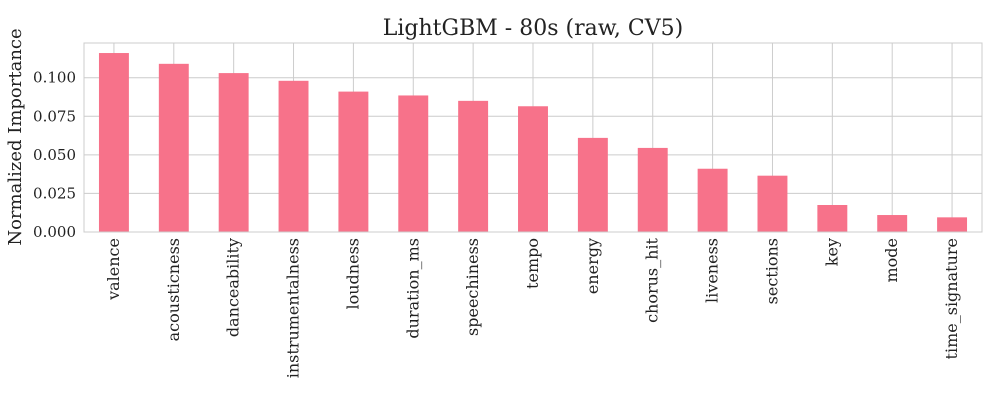 The image size is (1000, 400). Describe the element at coordinates (413, 163) in the screenshot. I see `bar-duration_ms` at that location.